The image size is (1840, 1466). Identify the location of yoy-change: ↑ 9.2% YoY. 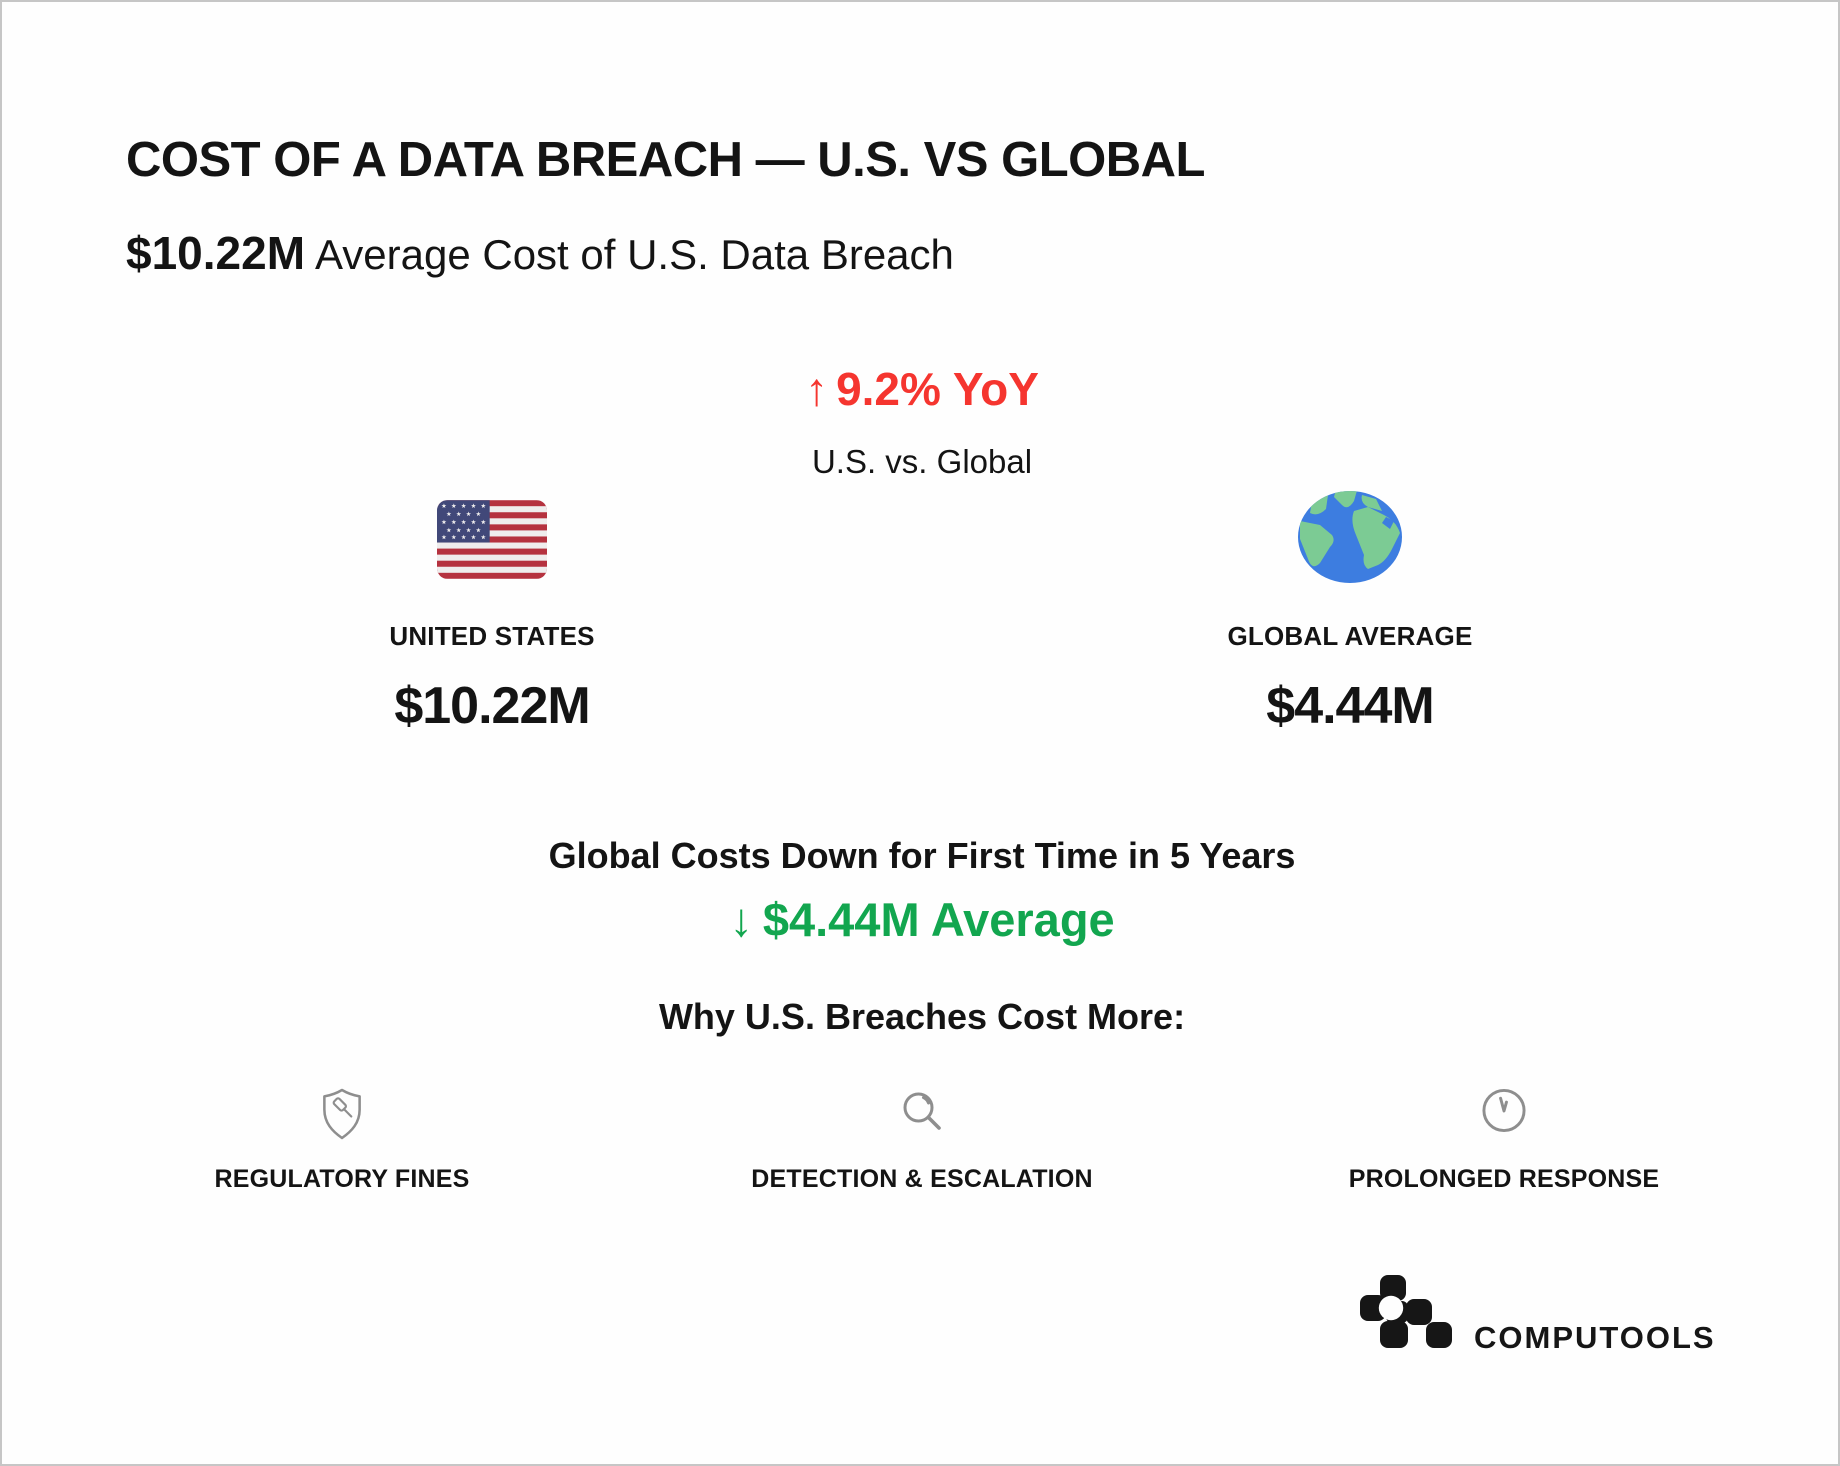
(922, 389).